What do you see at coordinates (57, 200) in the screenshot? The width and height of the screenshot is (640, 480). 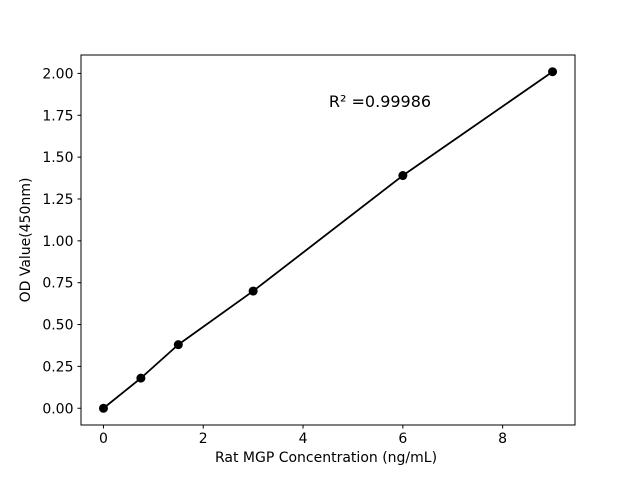 I see `y-tick-label: 1.25` at bounding box center [57, 200].